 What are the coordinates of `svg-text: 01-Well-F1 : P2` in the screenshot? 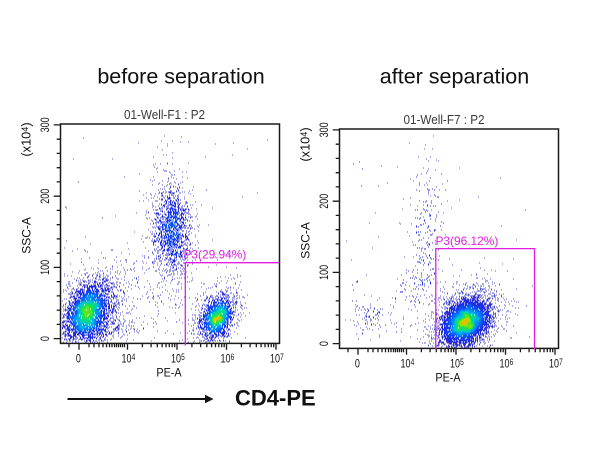 It's located at (164, 115).